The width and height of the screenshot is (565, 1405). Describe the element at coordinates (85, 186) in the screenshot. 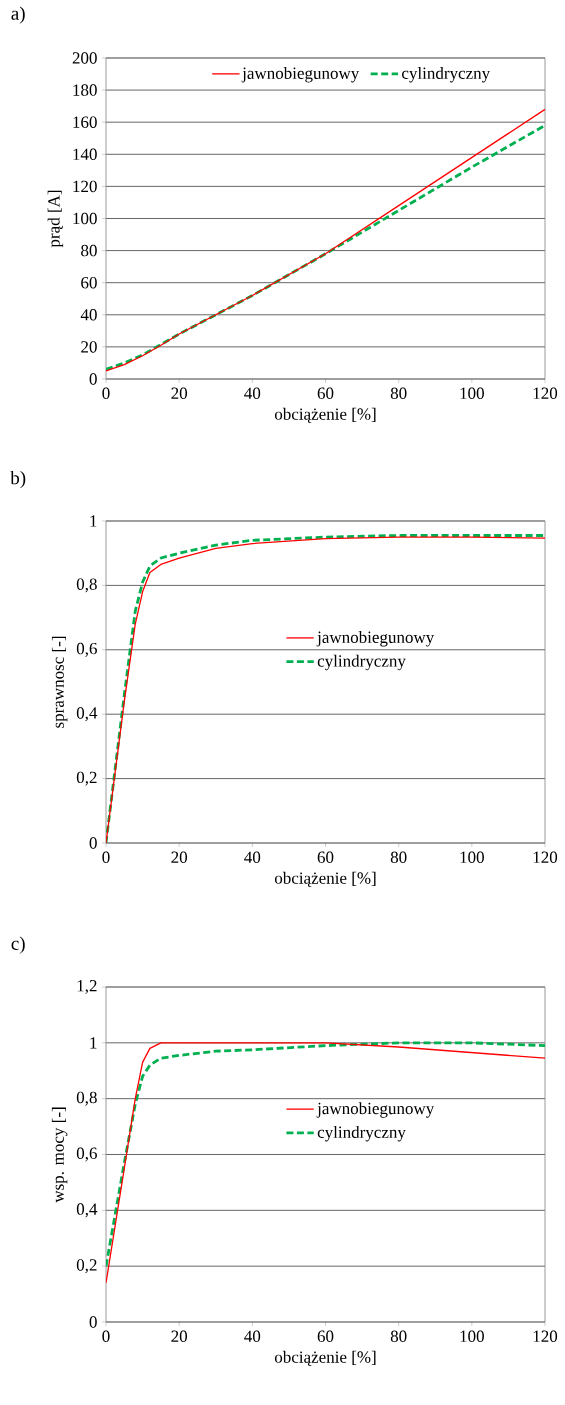

I see `y-tick-label: 120` at that location.